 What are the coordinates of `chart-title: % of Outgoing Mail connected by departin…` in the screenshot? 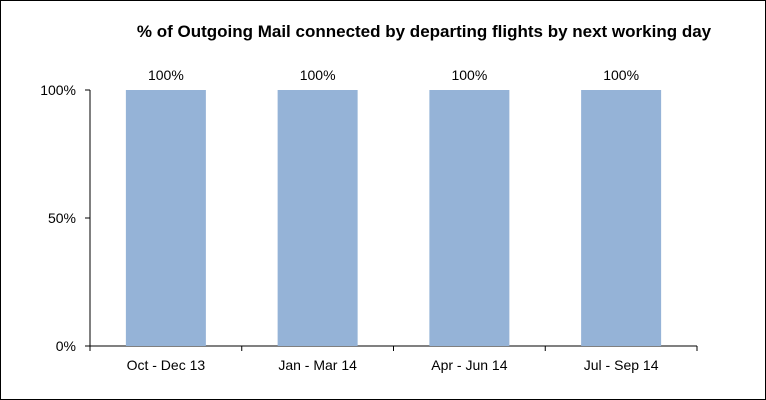 It's located at (424, 31).